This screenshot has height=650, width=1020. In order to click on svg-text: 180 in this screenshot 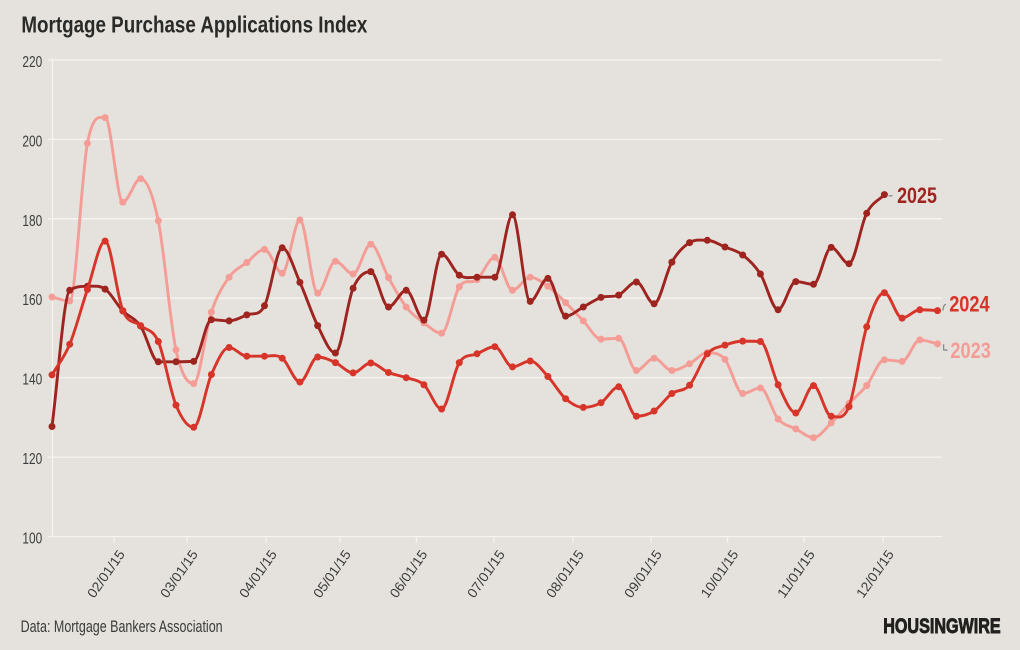, I will do `click(32, 221)`.